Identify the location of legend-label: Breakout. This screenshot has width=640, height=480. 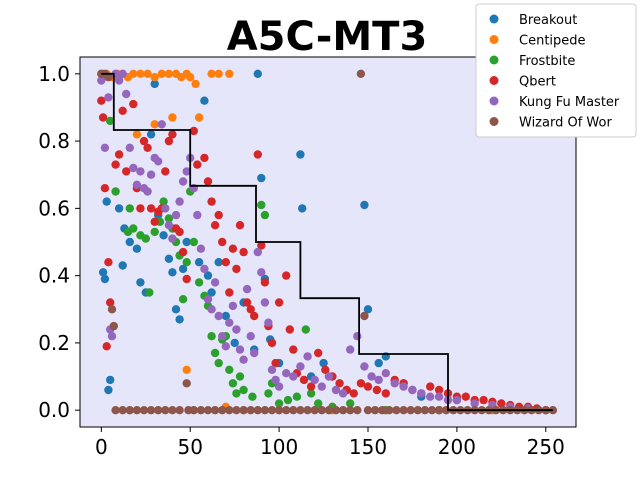
(548, 20).